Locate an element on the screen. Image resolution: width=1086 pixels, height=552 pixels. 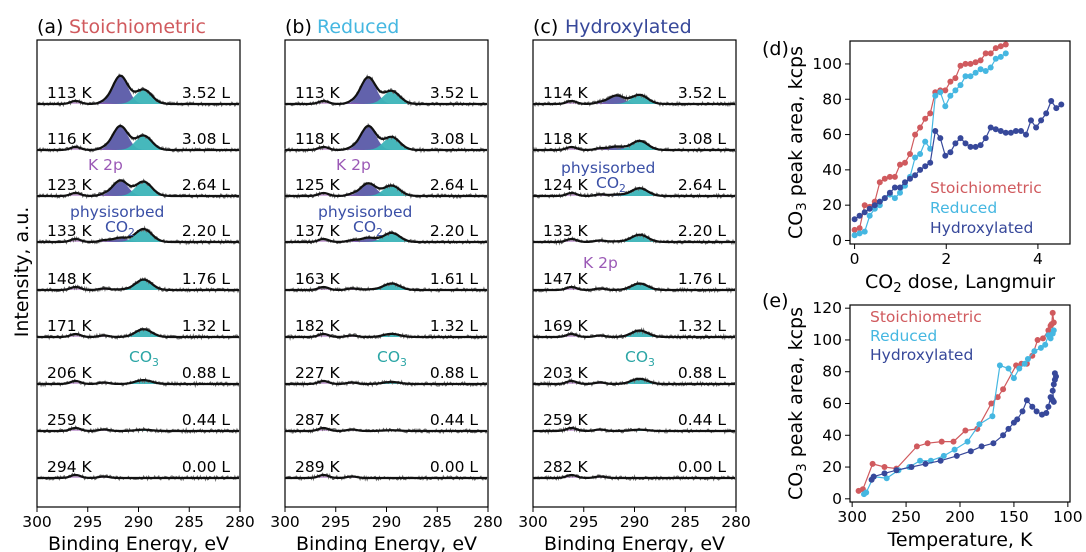
physisorbed-annotation: physisorbed is located at coordinates (117, 212).